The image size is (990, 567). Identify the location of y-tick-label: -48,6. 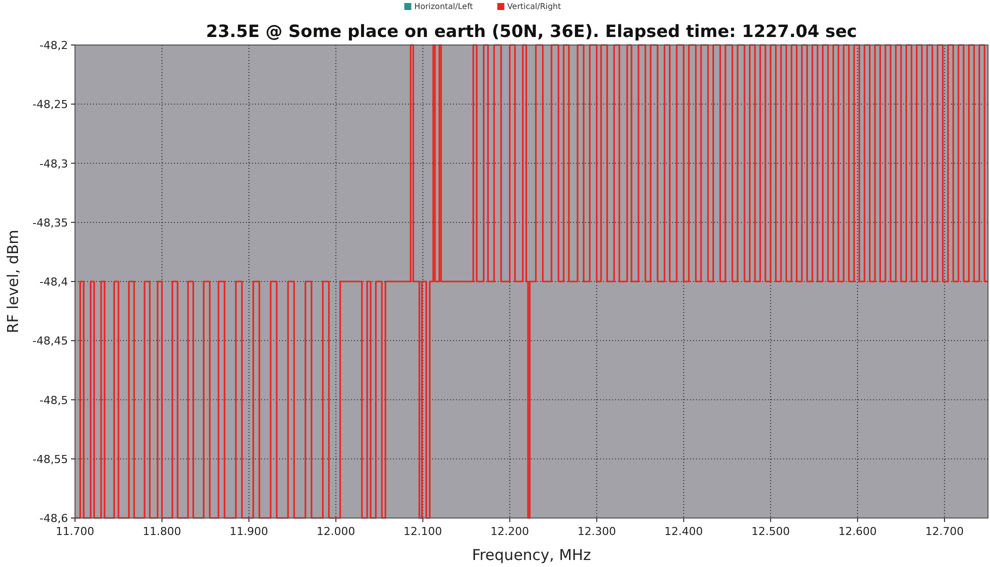
(54, 518).